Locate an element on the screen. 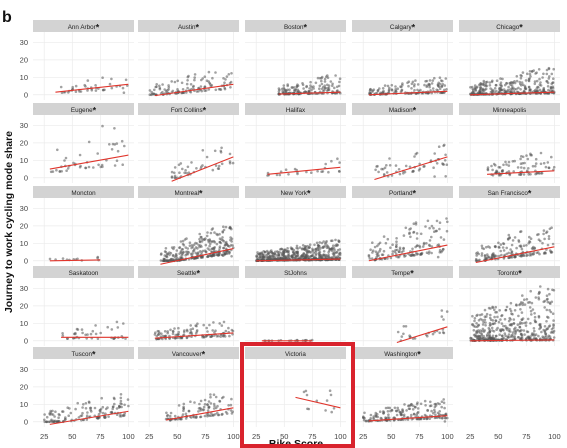 The width and height of the screenshot is (567, 448). y-tick-label: 0 is located at coordinates (26, 340).